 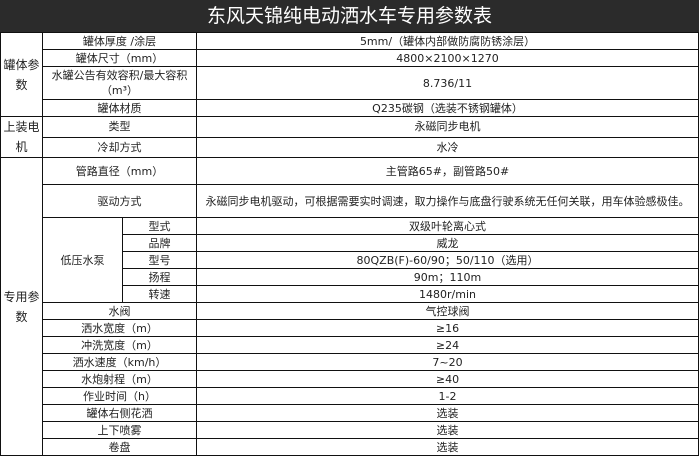 I want to click on param-name: 扬程, so click(x=159, y=277).